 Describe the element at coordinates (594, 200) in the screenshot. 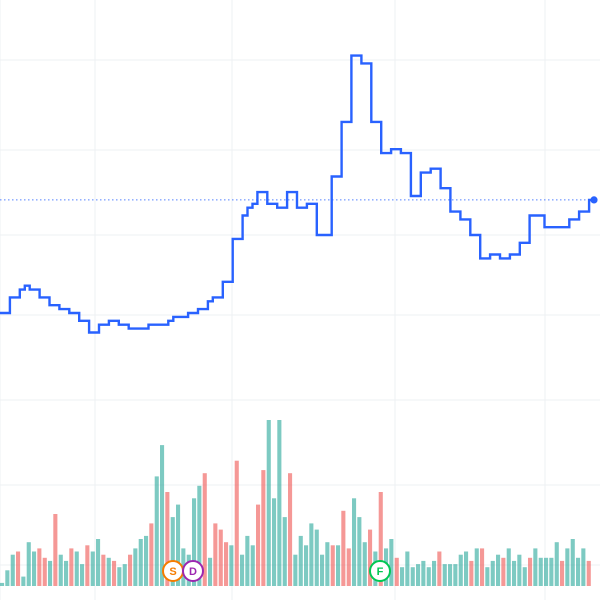

I see `last-price-dot` at that location.